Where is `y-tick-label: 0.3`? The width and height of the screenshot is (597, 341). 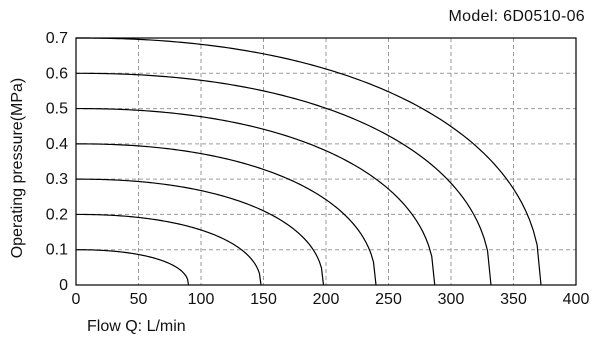
y-tick-label: 0.3 is located at coordinates (57, 179).